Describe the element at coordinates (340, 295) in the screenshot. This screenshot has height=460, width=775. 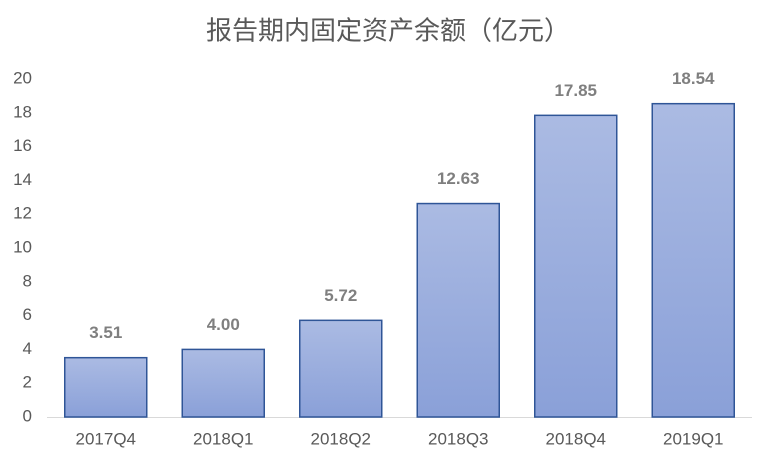
I see `data-label: 5.72` at that location.